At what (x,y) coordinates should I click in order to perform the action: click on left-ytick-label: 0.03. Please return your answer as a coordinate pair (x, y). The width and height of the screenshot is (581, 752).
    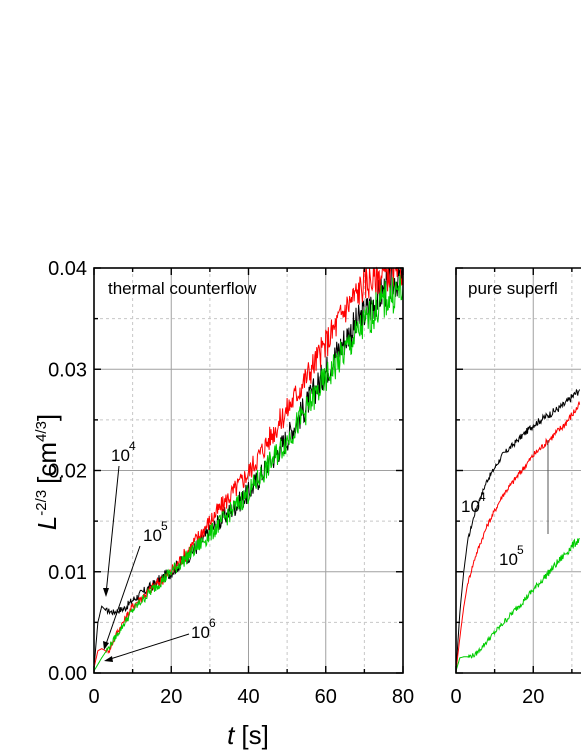
    Looking at the image, I should click on (67, 370).